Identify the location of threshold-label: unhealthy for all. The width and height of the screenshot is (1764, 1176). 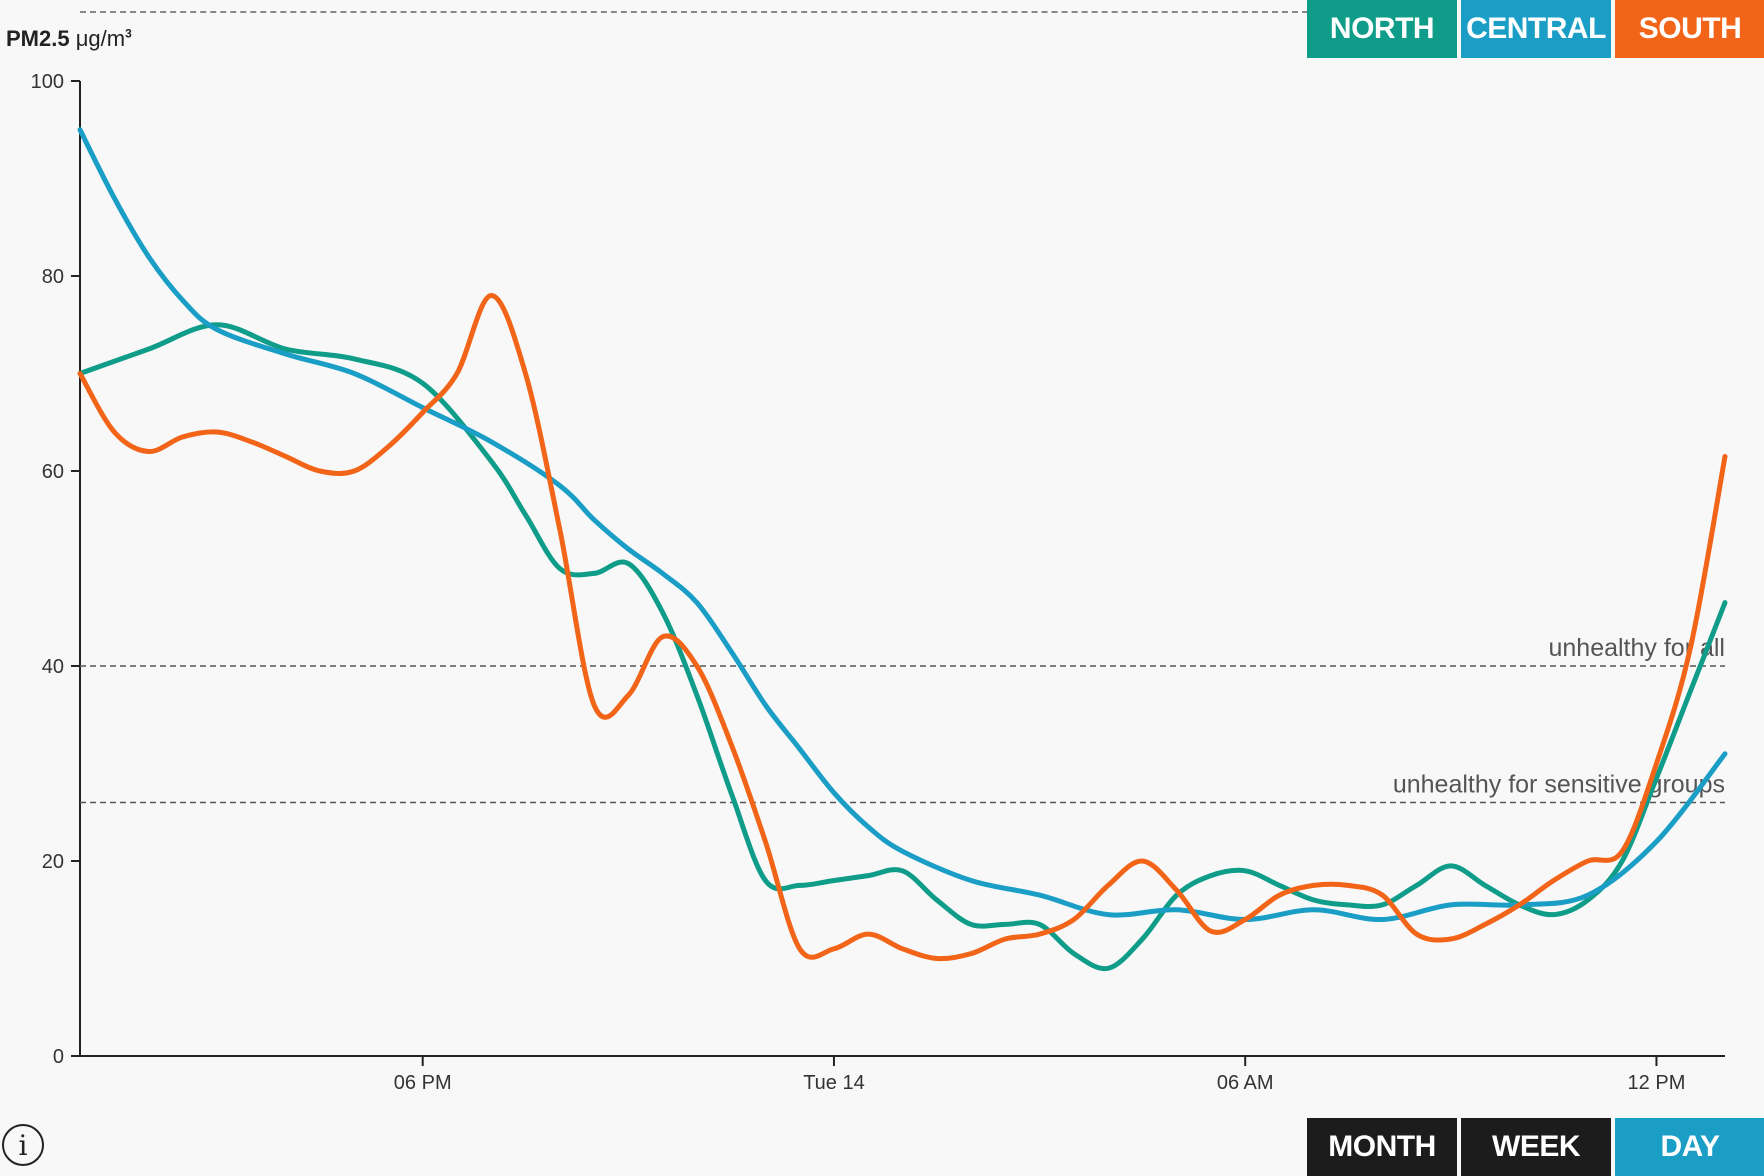
(1636, 648).